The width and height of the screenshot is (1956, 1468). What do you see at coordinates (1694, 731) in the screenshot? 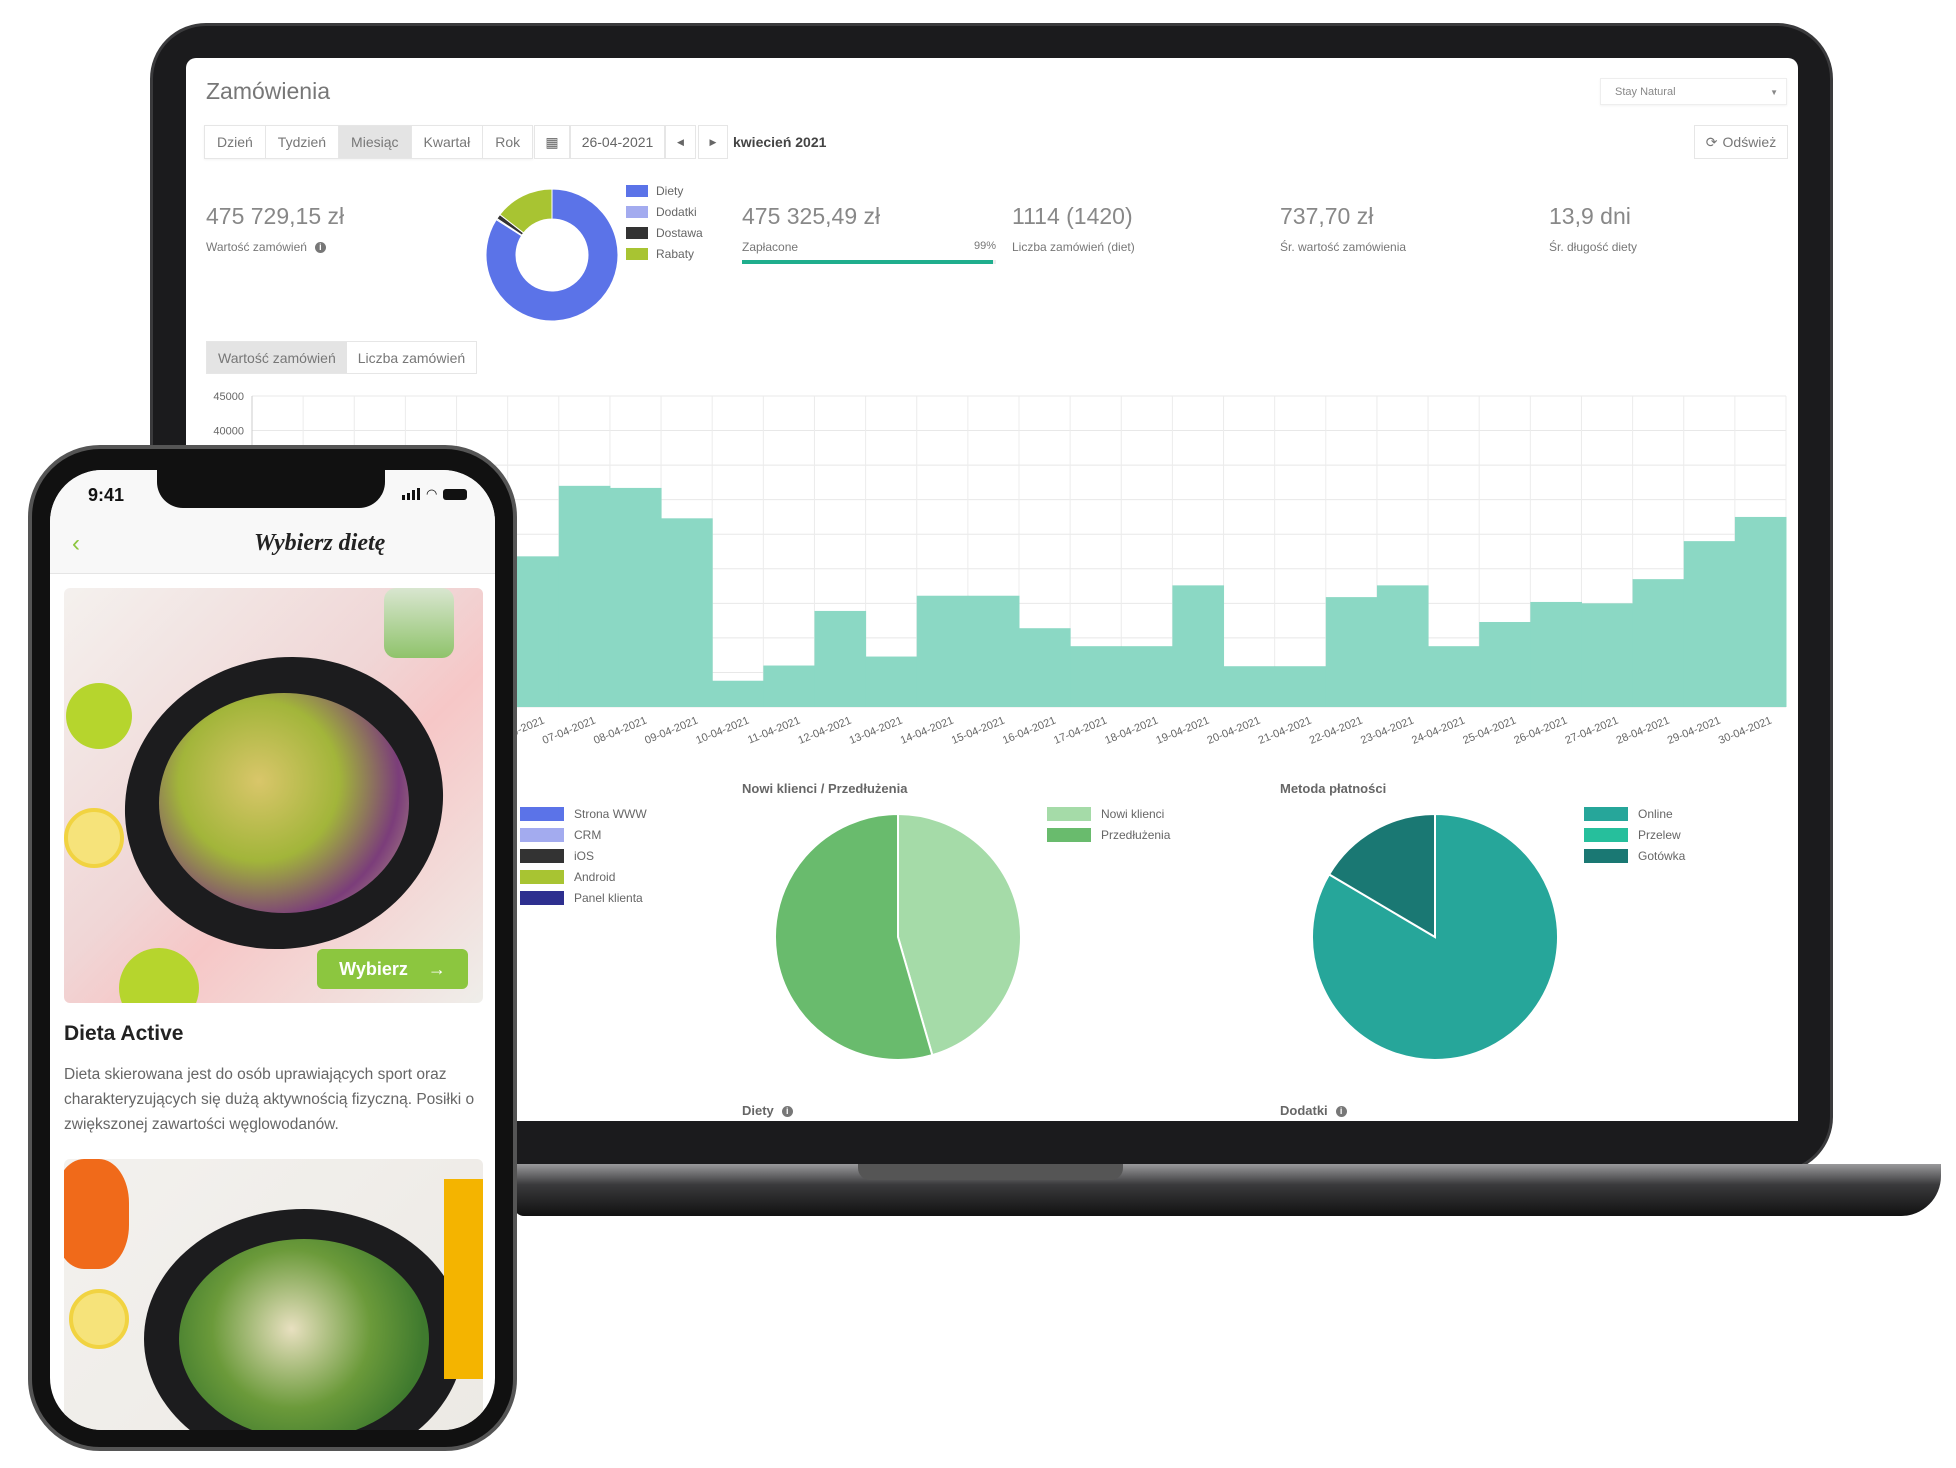
I see `x-tick-label: 29-04-2021` at bounding box center [1694, 731].